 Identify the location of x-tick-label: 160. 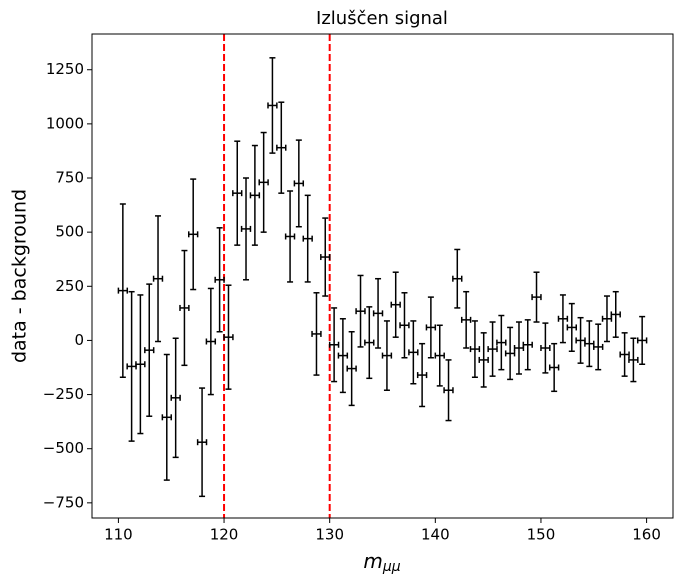
(646, 535).